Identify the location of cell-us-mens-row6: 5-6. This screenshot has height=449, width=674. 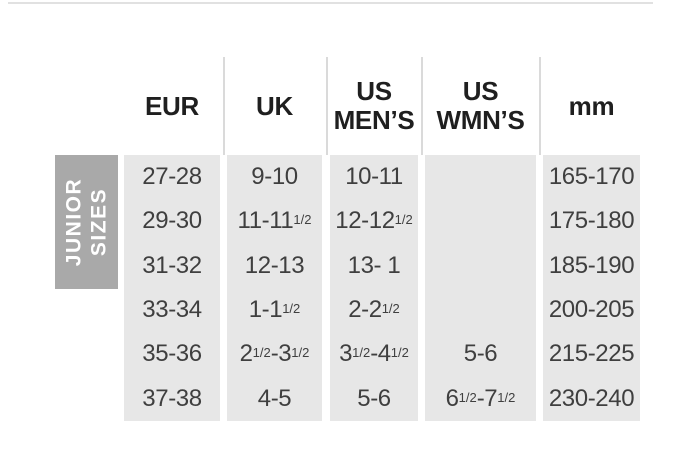
(374, 398).